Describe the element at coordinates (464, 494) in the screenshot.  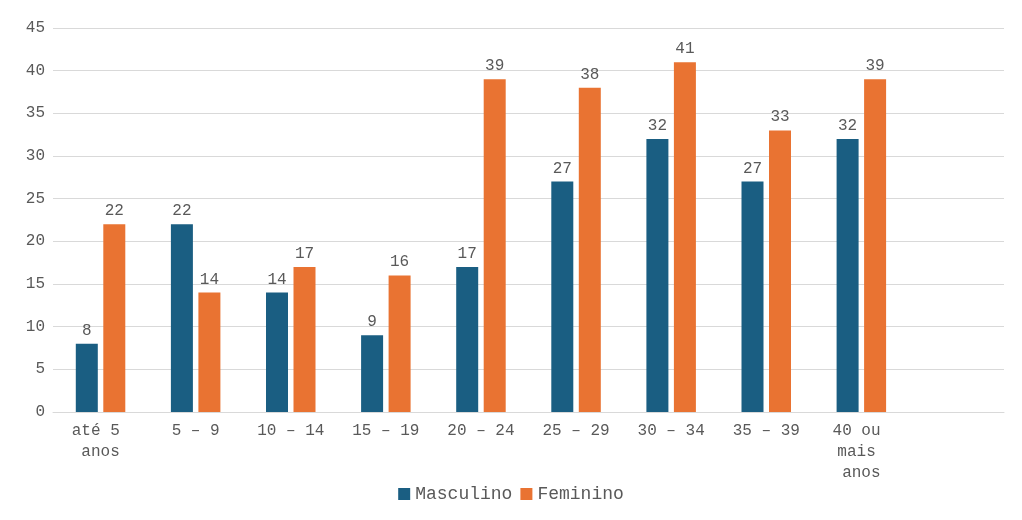
I see `legend-label: Masculino` at that location.